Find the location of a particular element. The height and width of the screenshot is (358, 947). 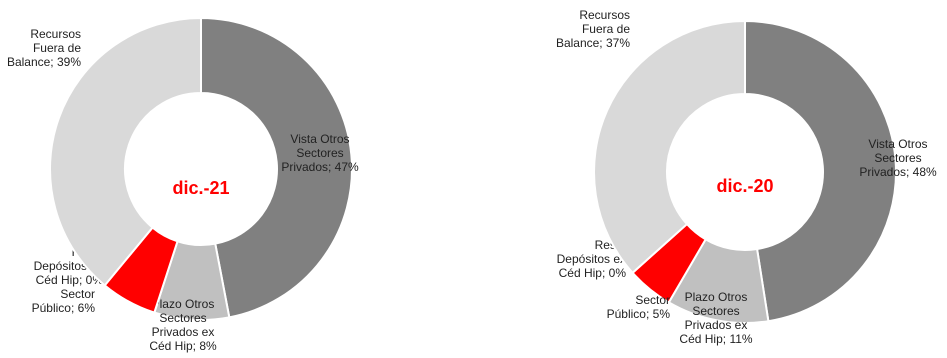

data-label-vista-otros-sectores-privados: Vista Otros Sectores Privados; 48% is located at coordinates (898, 158).